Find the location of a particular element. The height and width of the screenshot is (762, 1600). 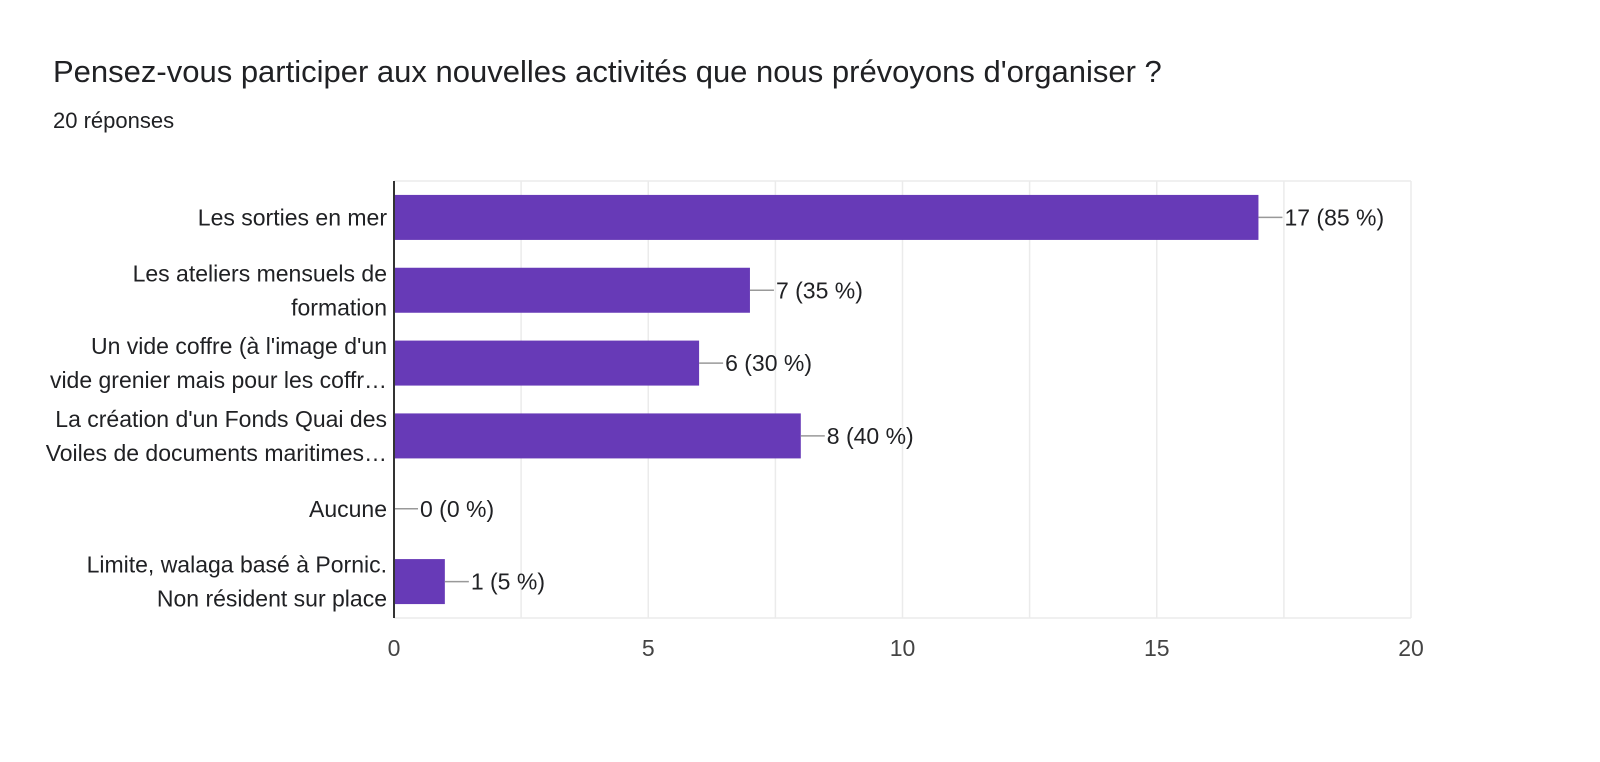

value-label: 7 (35 %) is located at coordinates (819, 290).